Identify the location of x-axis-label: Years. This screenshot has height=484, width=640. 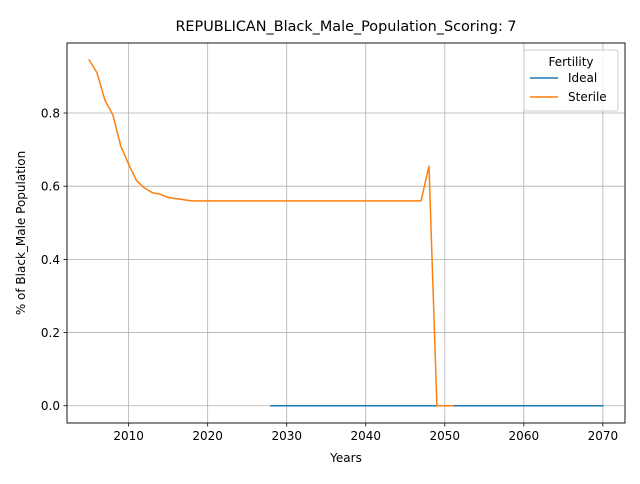
(345, 458).